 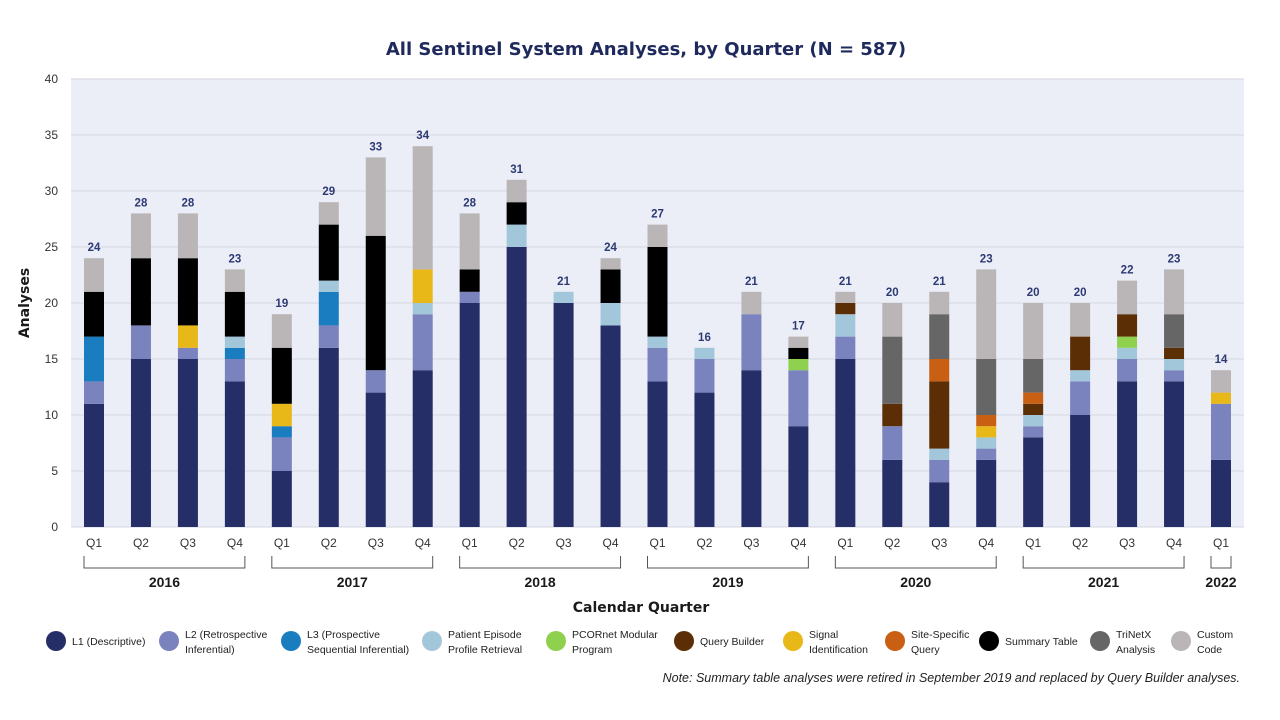 I want to click on legend-item: L2 (Retrospective Inferential), so click(x=213, y=642).